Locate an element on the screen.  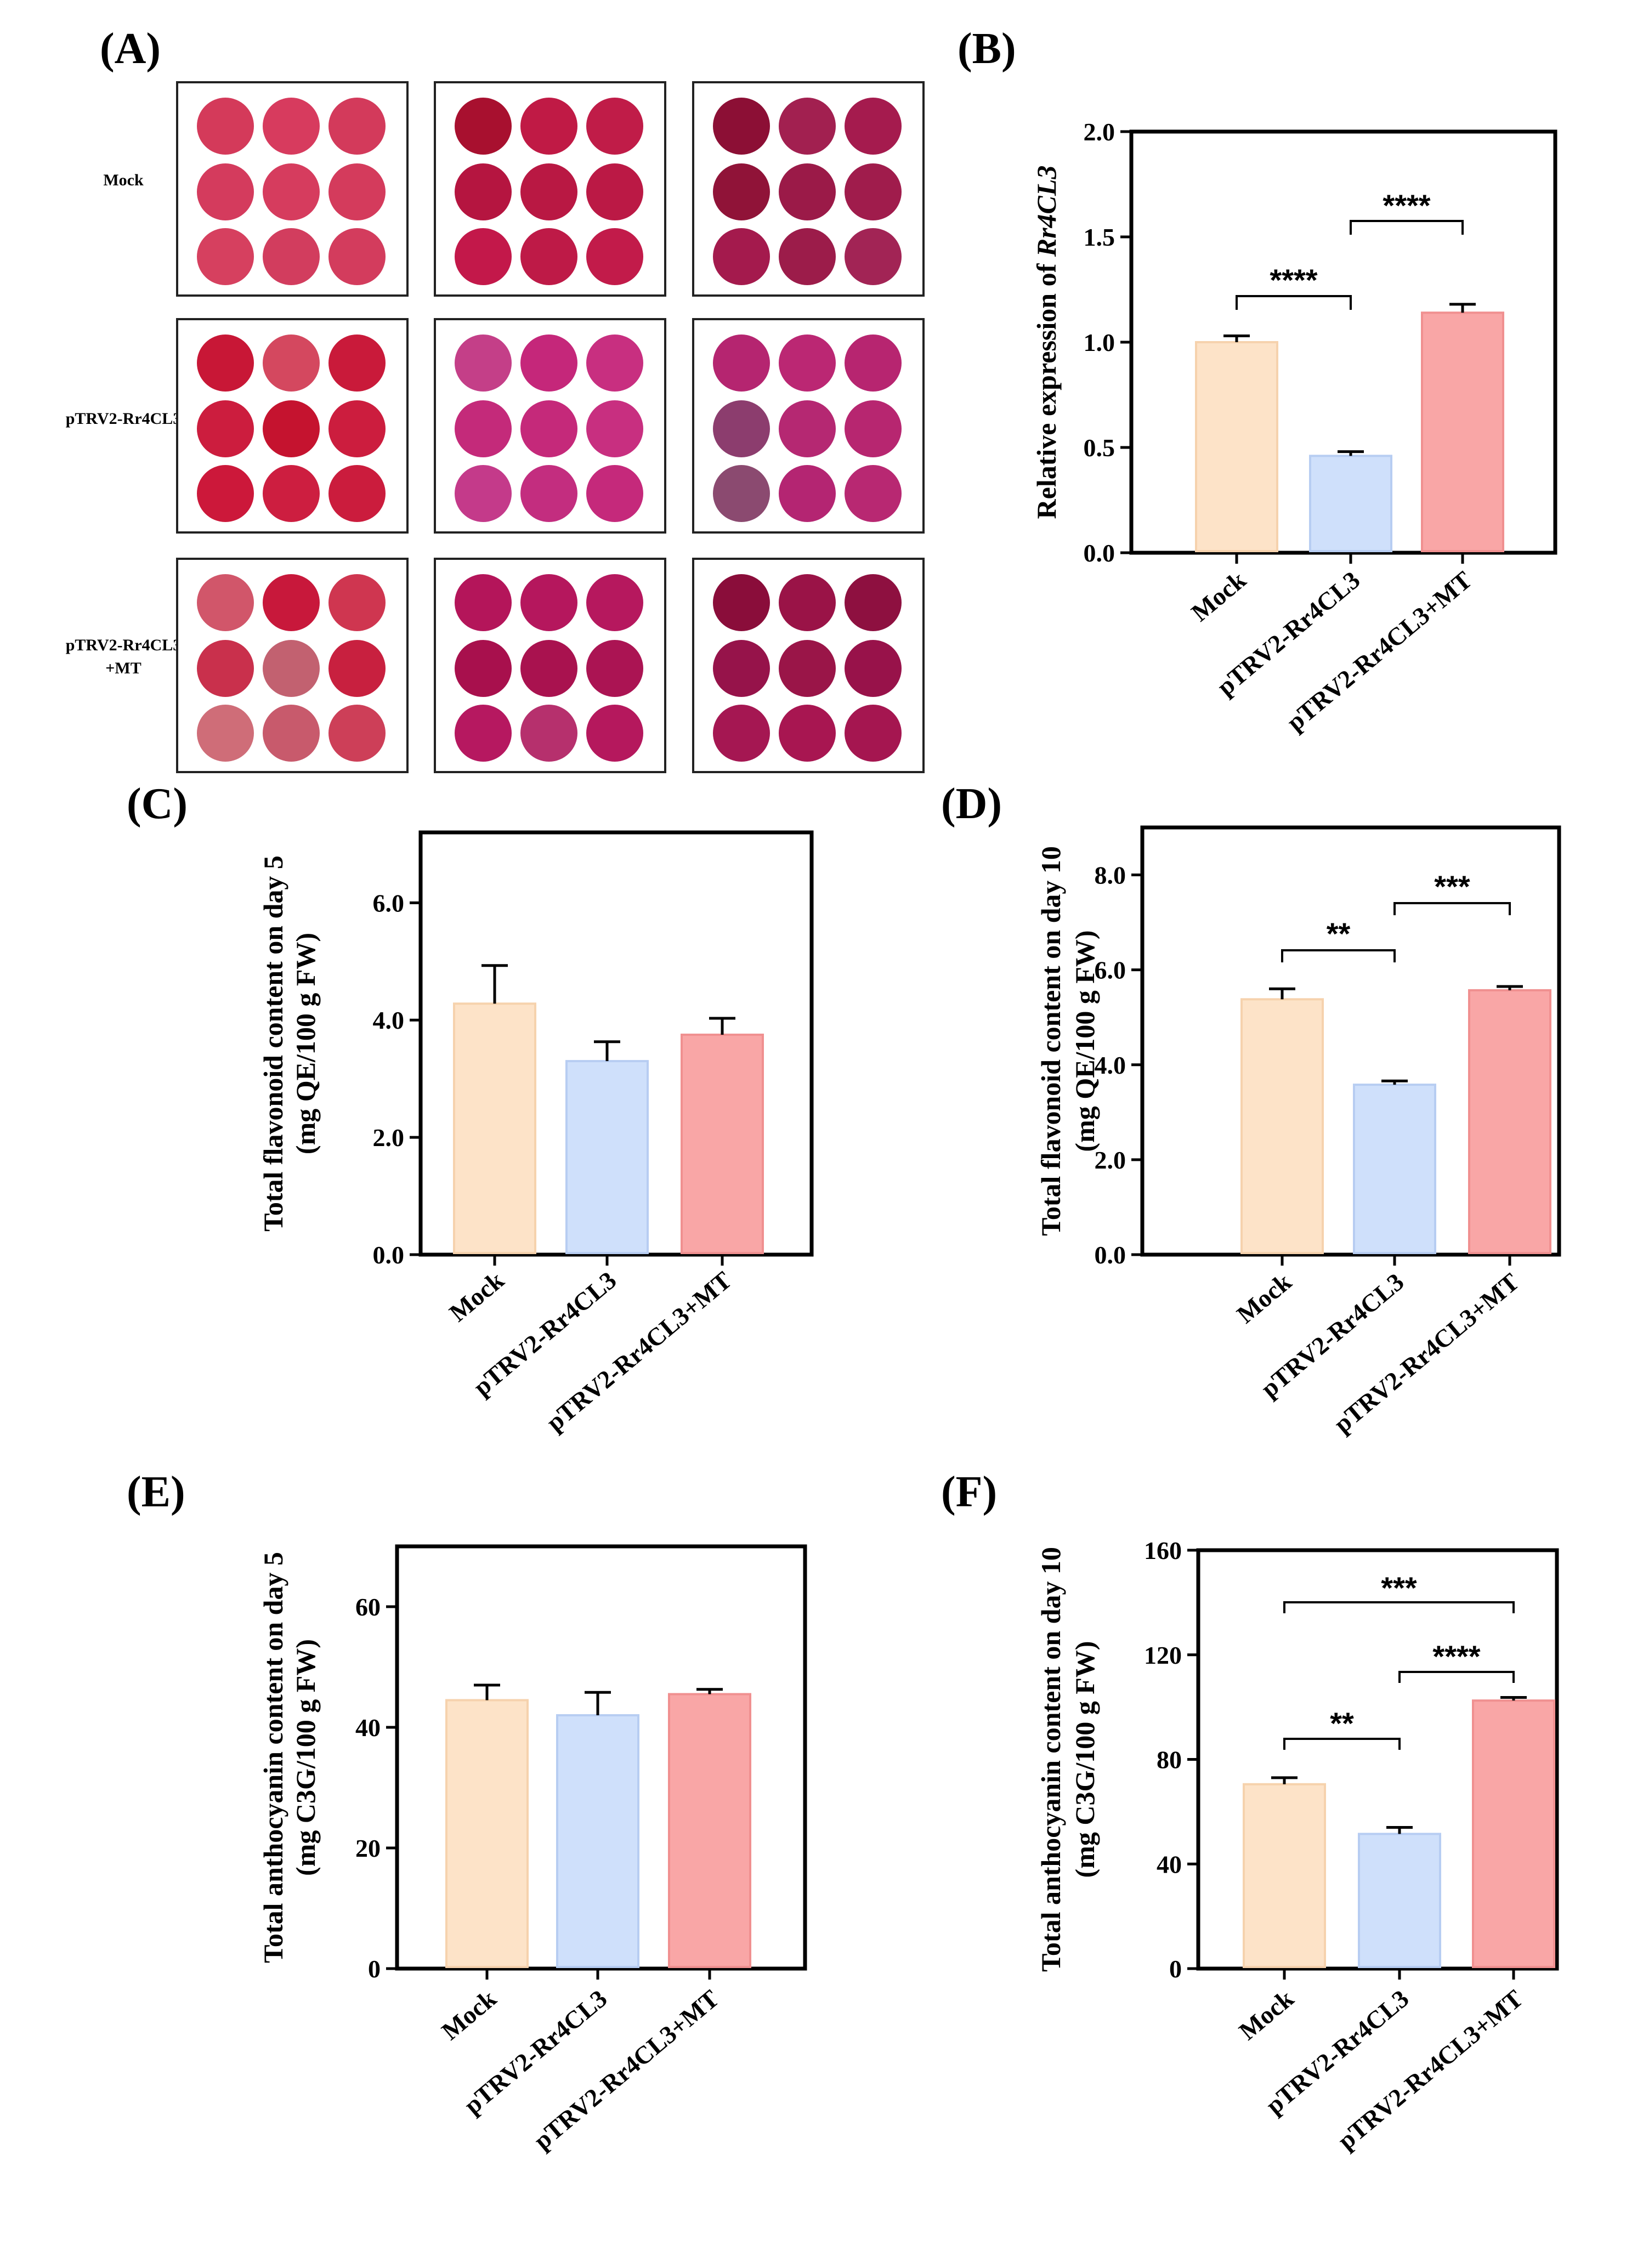
plate-r1-c3 is located at coordinates (808, 189).